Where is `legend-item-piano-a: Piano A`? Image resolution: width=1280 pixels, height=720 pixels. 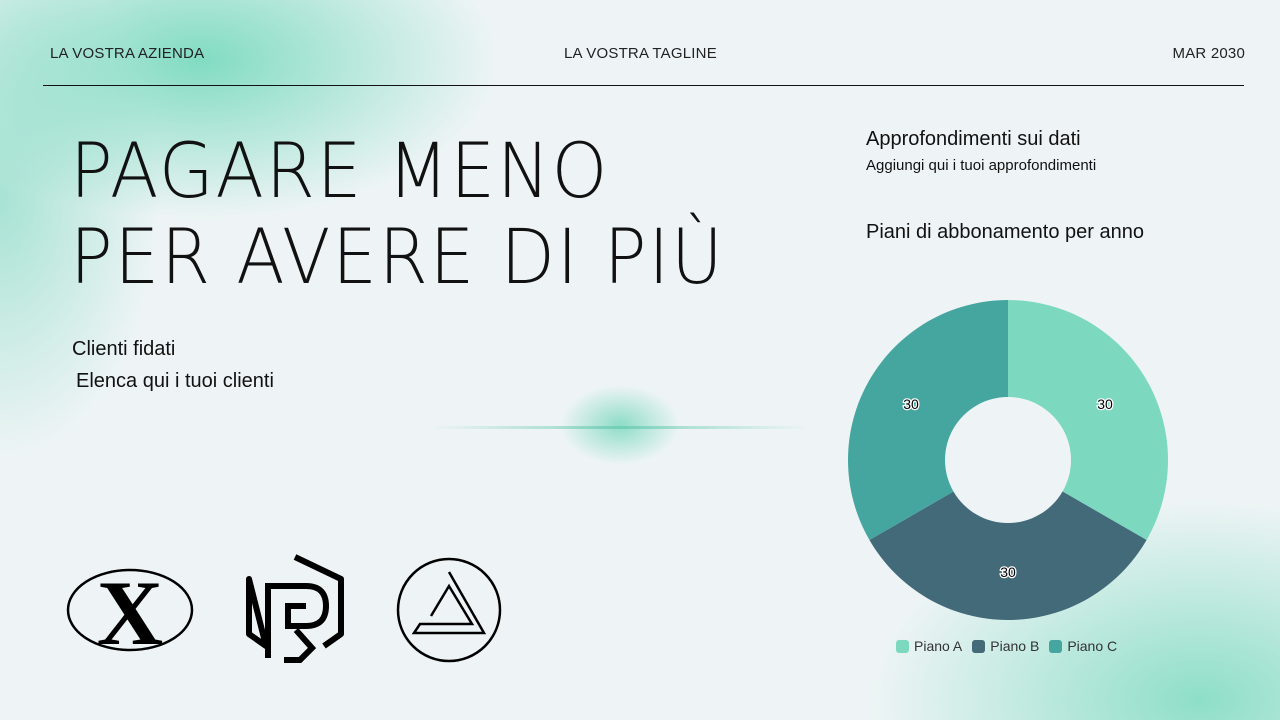 legend-item-piano-a: Piano A is located at coordinates (929, 646).